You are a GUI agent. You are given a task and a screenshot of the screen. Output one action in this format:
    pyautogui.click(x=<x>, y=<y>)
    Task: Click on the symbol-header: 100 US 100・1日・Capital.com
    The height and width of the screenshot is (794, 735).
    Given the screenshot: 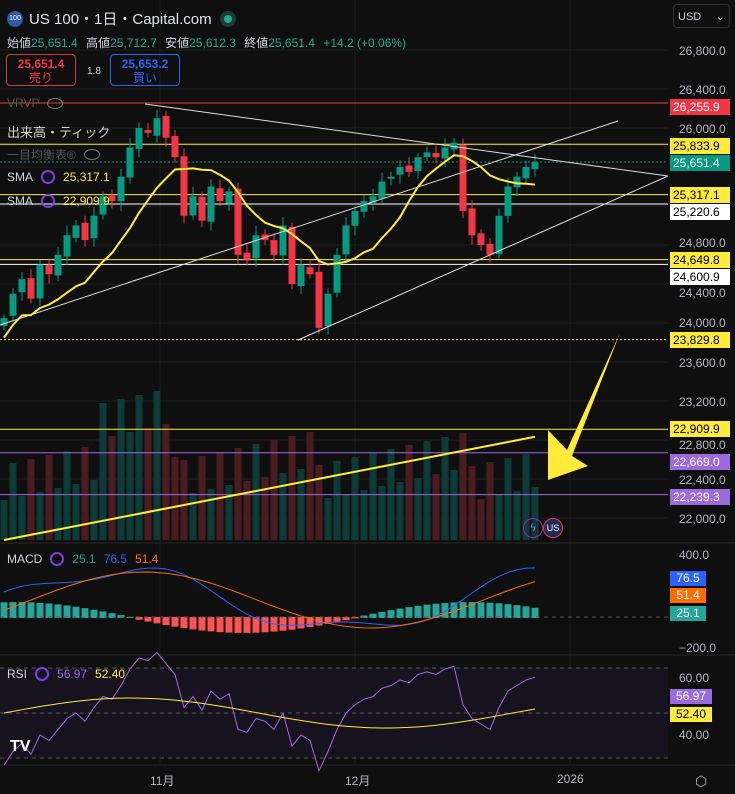 What is the action you would take?
    pyautogui.click(x=119, y=18)
    